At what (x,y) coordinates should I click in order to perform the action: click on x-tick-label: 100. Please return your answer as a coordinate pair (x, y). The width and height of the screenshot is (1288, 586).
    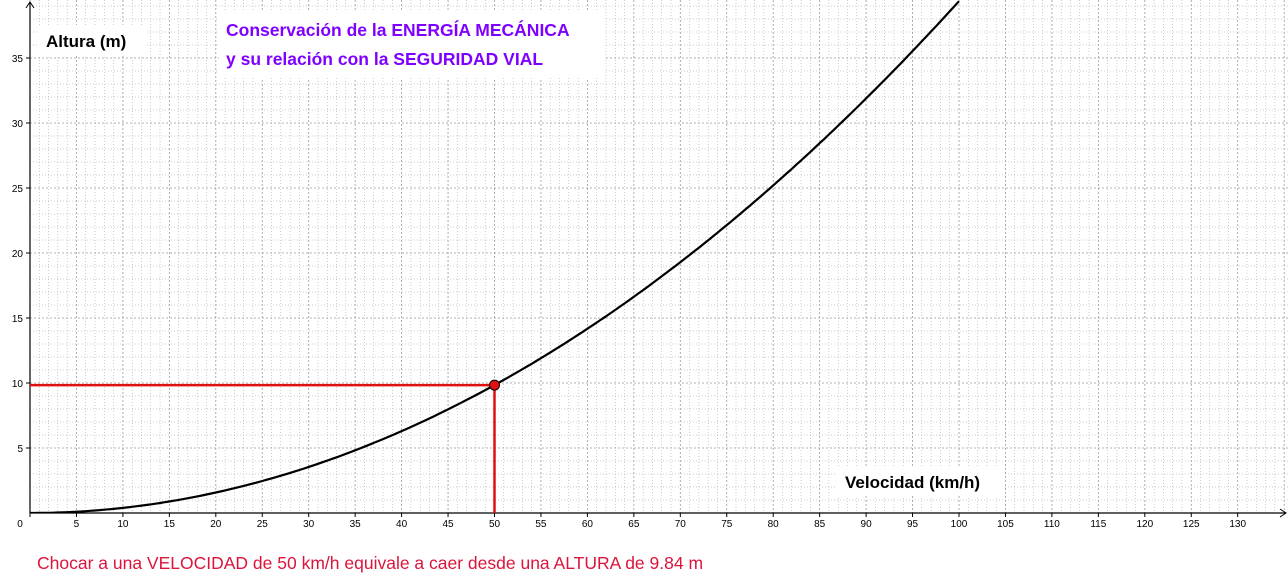
    Looking at the image, I should click on (959, 524).